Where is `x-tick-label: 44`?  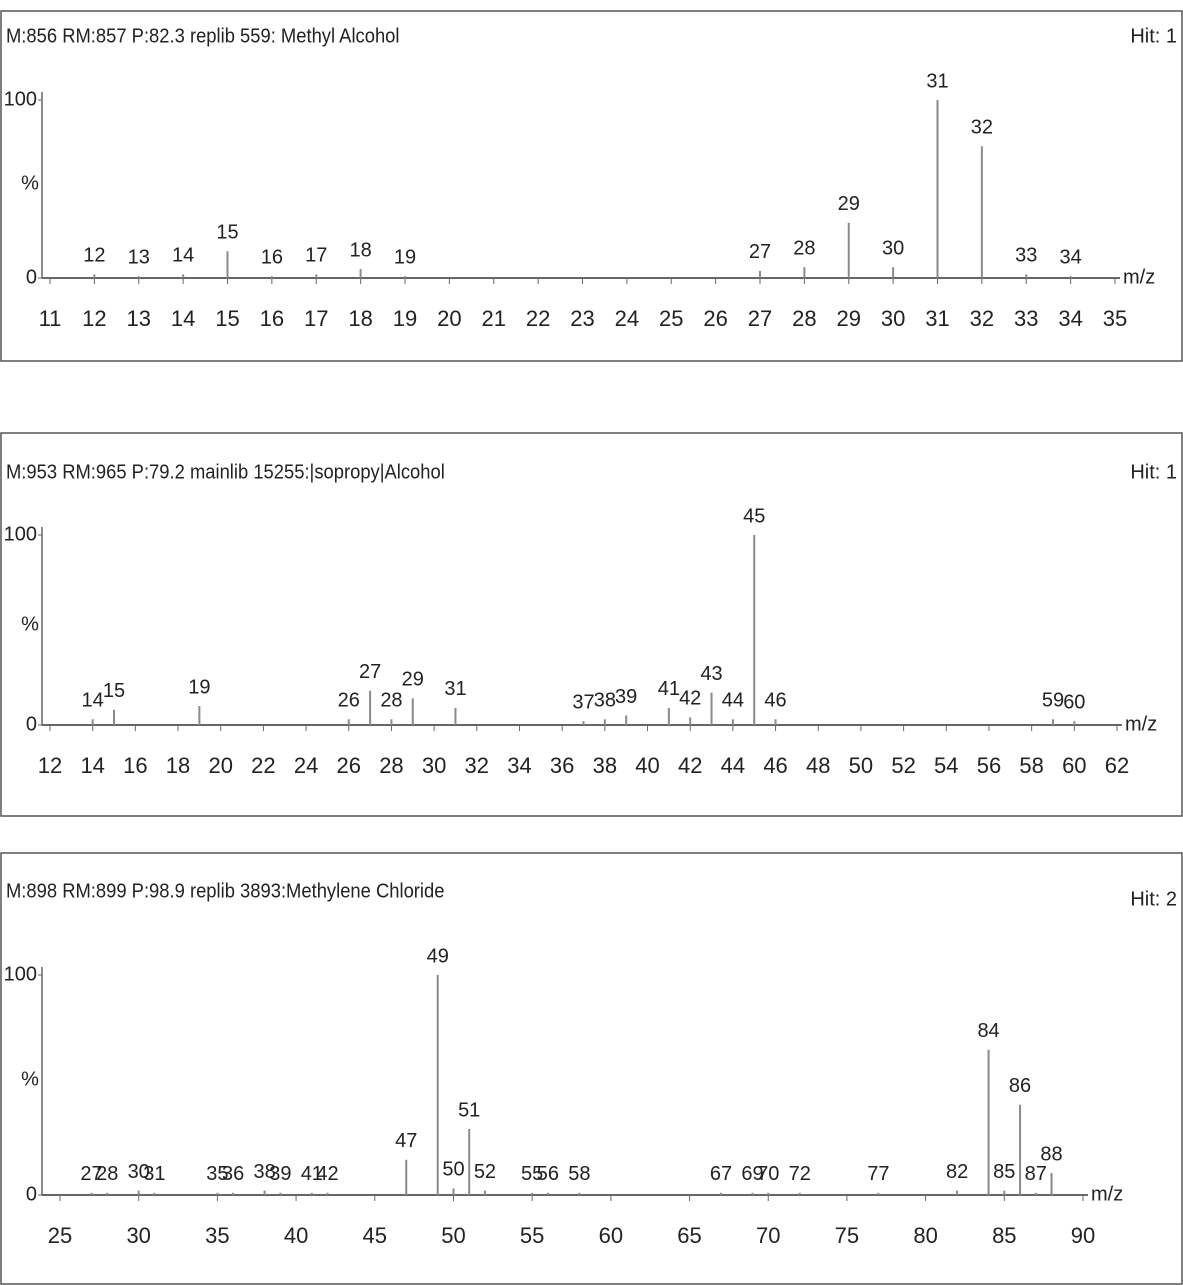
x-tick-label: 44 is located at coordinates (733, 765).